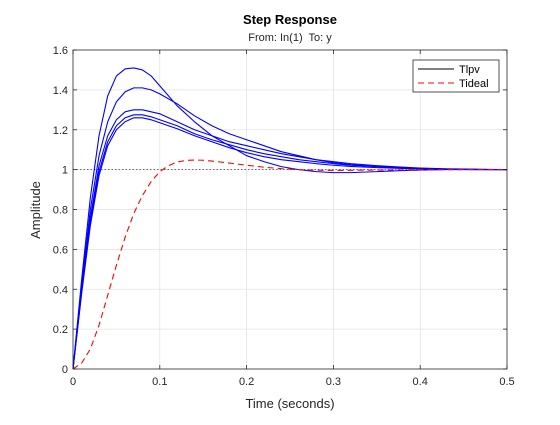  I want to click on legend-label-tlpv: Tlpv, so click(469, 70).